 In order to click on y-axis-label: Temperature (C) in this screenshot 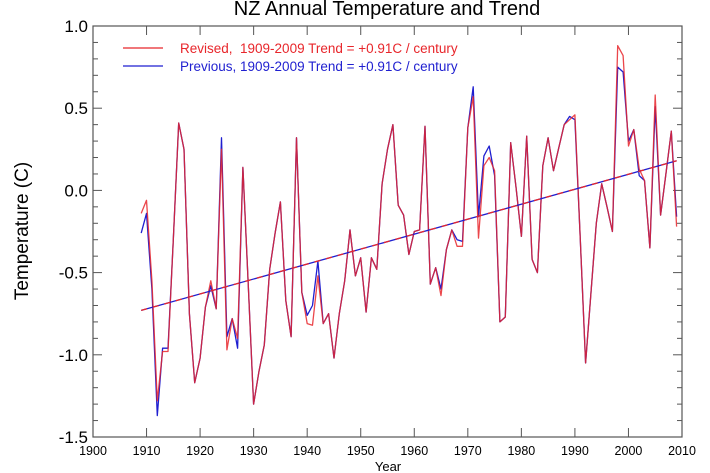, I will do `click(22, 231)`.